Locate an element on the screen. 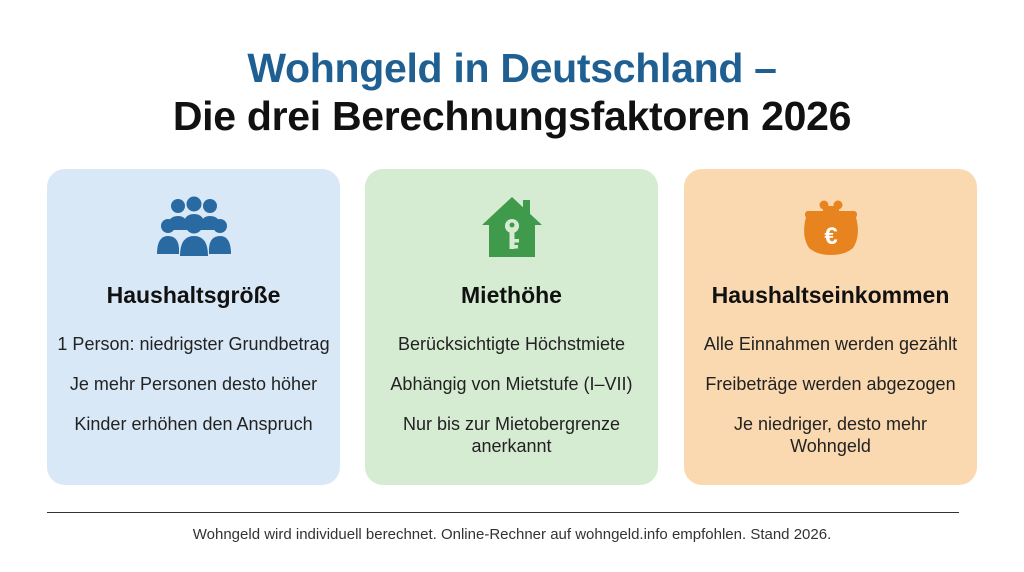 The width and height of the screenshot is (1024, 572). card-heading: Miethöhe is located at coordinates (511, 295).